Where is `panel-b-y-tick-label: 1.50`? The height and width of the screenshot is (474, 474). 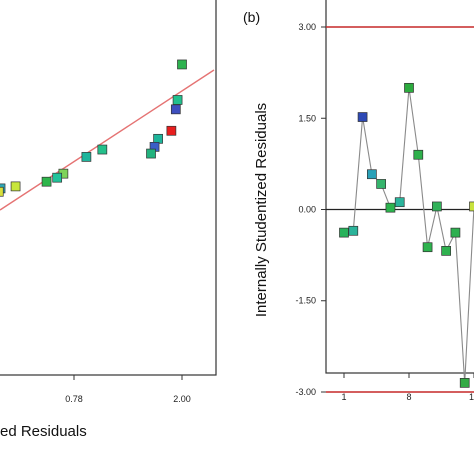
panel-b-y-tick-label: 1.50 is located at coordinates (307, 118).